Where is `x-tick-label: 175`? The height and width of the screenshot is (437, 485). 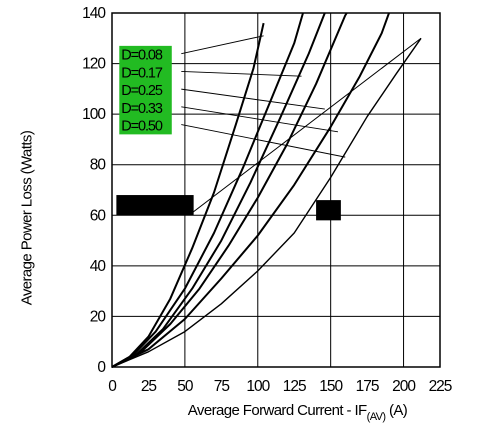 x-tick-label: 175 is located at coordinates (367, 386).